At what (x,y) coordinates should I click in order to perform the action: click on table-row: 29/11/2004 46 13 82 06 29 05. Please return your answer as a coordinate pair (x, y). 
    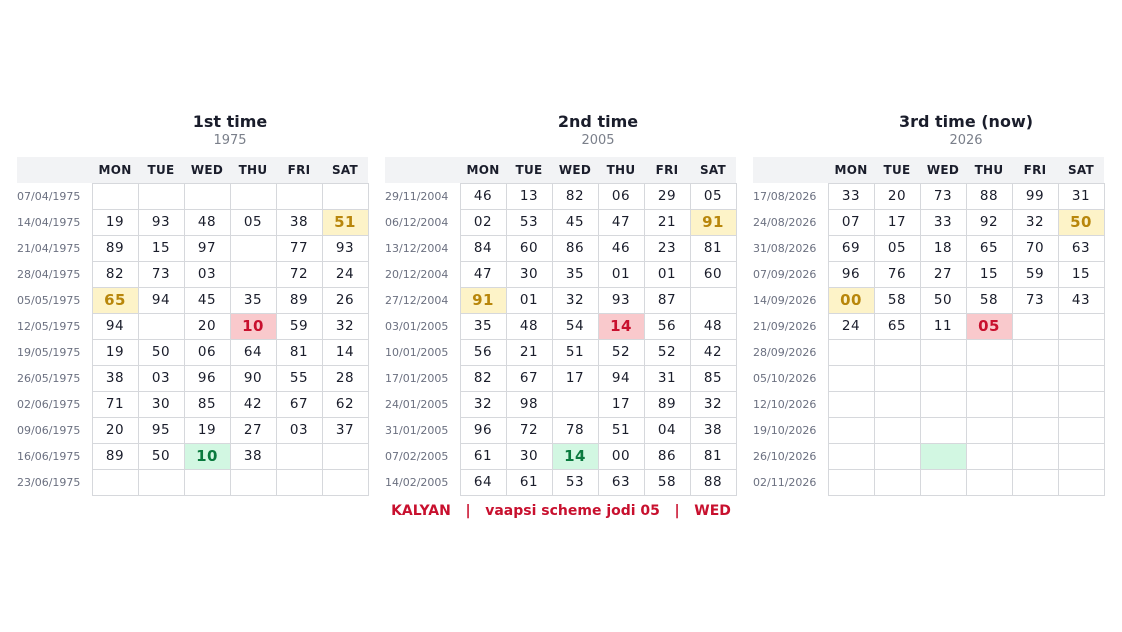
    Looking at the image, I should click on (561, 196).